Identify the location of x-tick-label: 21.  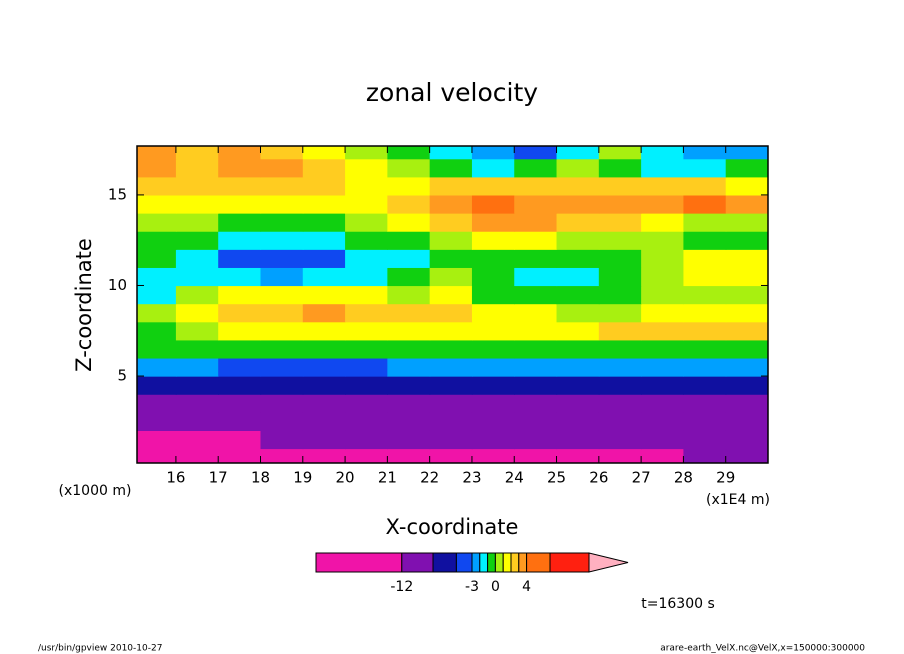
(387, 478).